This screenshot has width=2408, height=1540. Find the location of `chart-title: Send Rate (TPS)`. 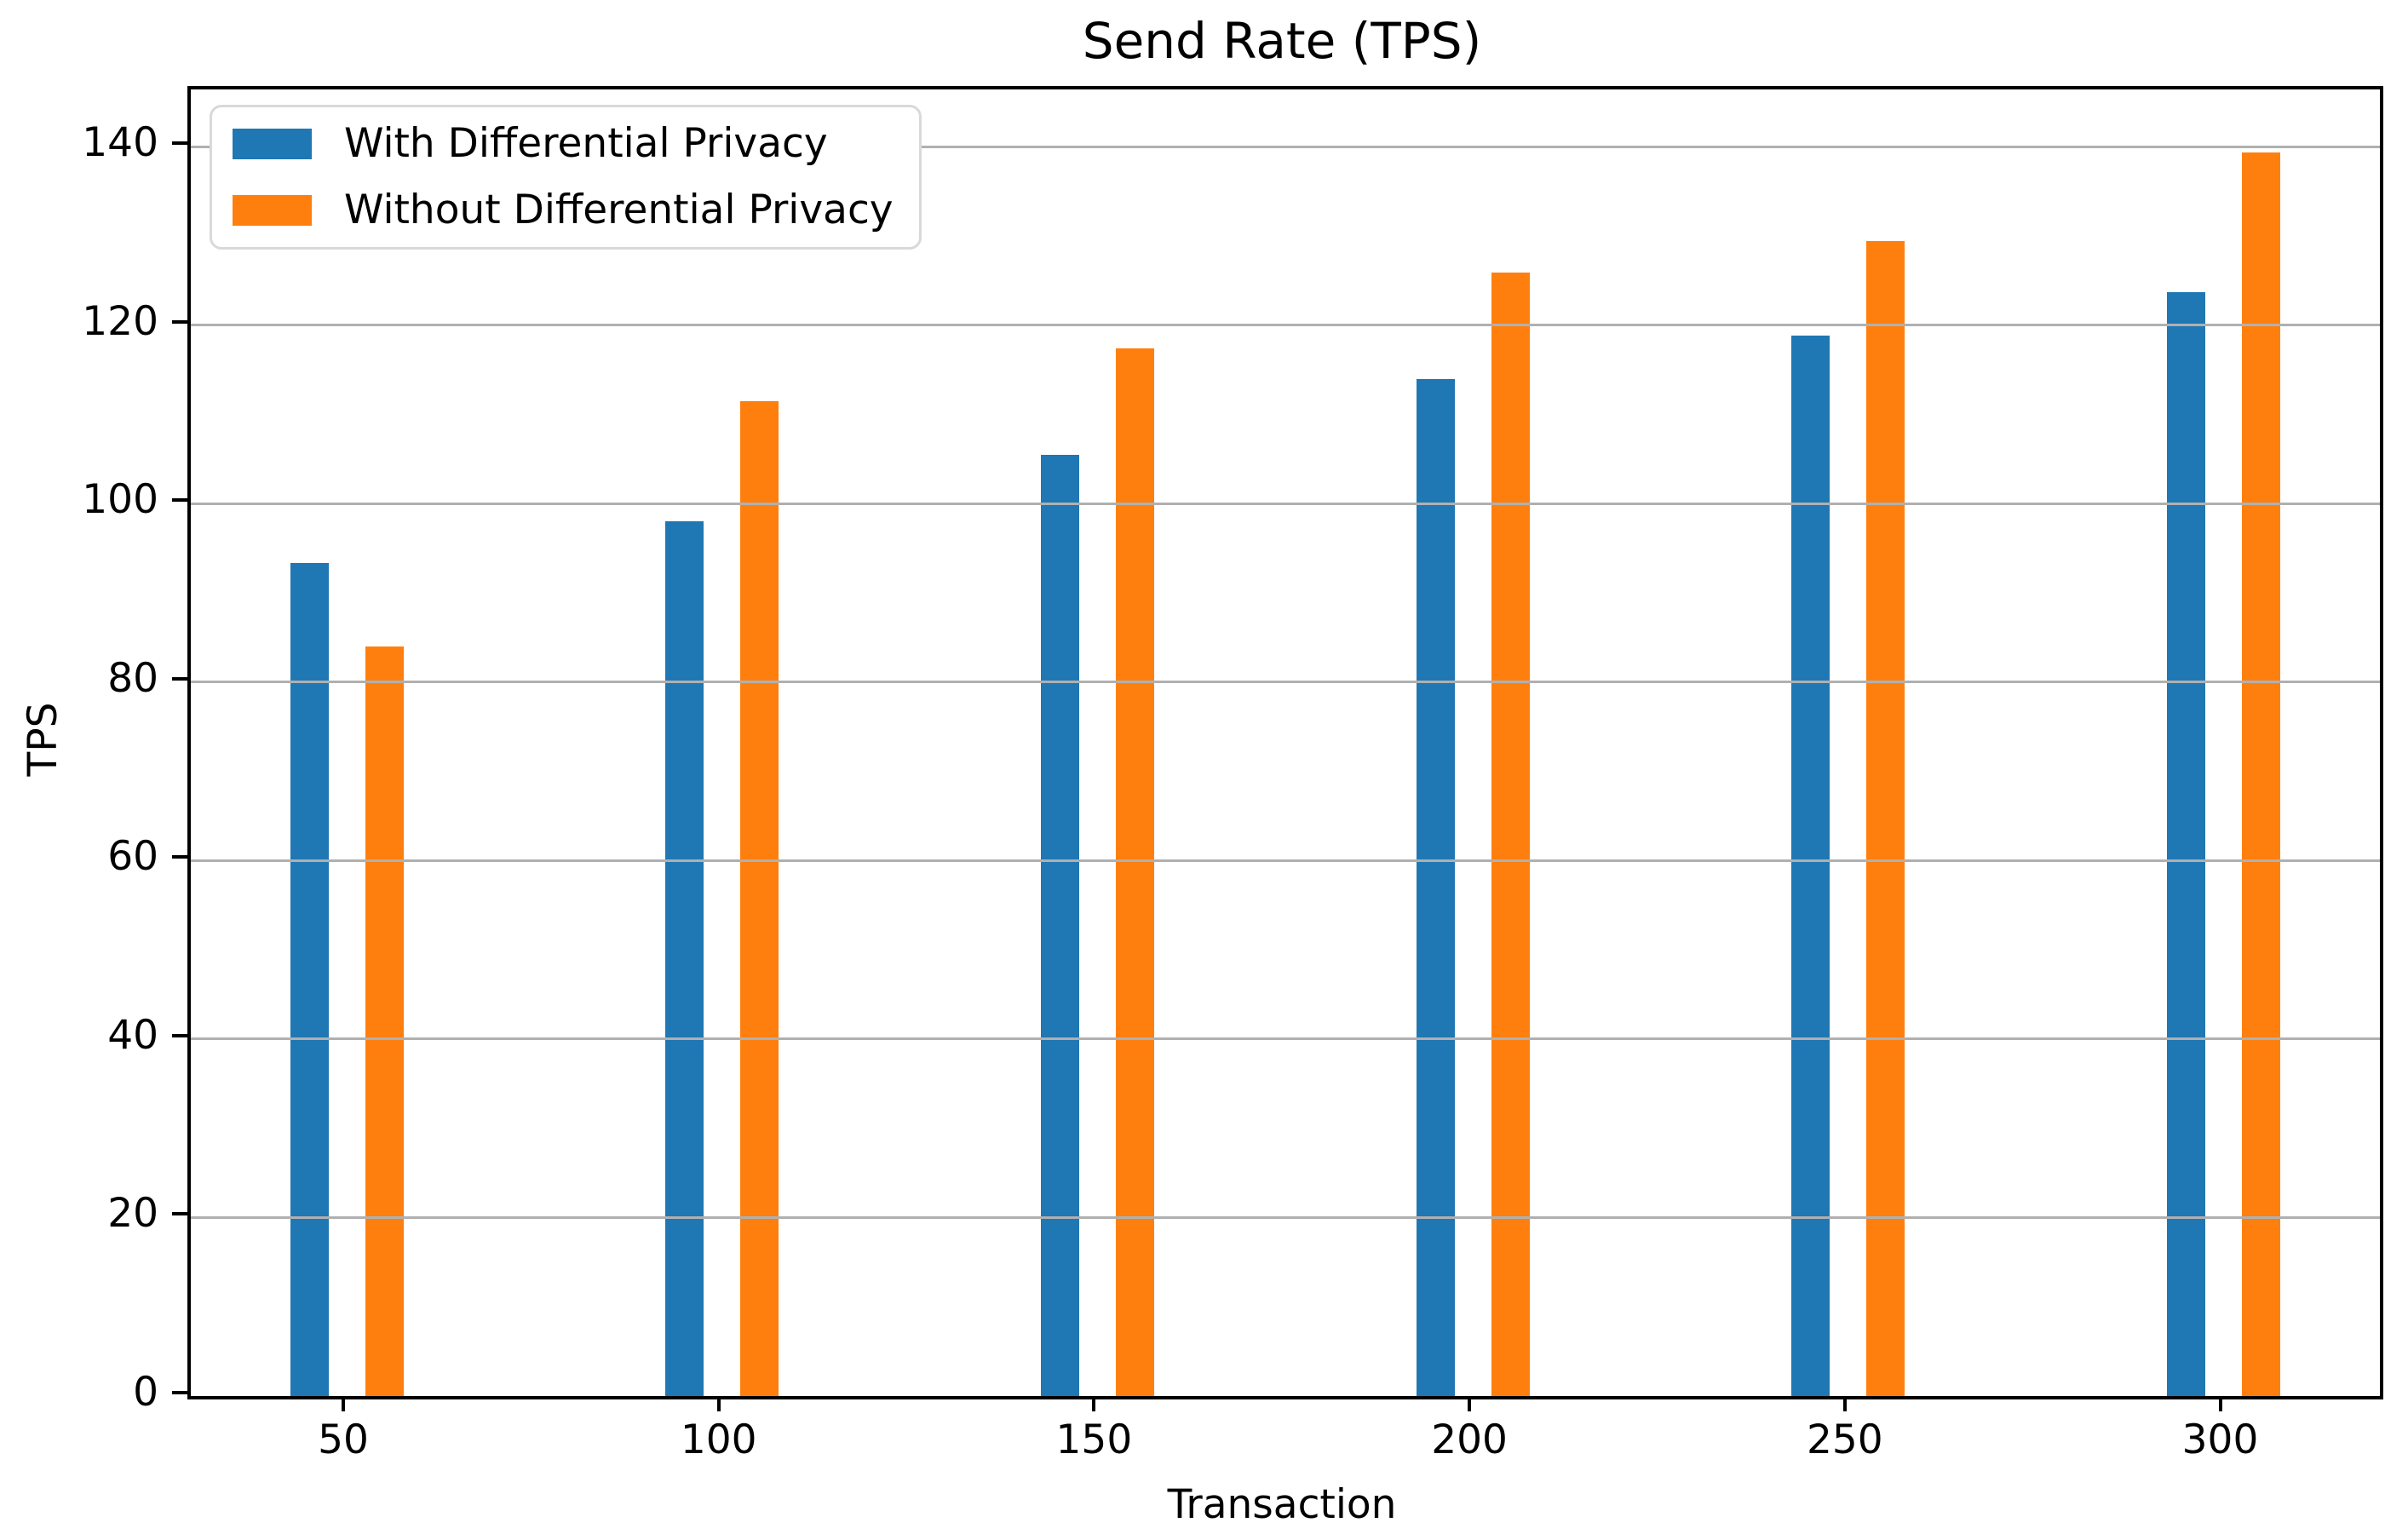

chart-title: Send Rate (TPS) is located at coordinates (1282, 41).